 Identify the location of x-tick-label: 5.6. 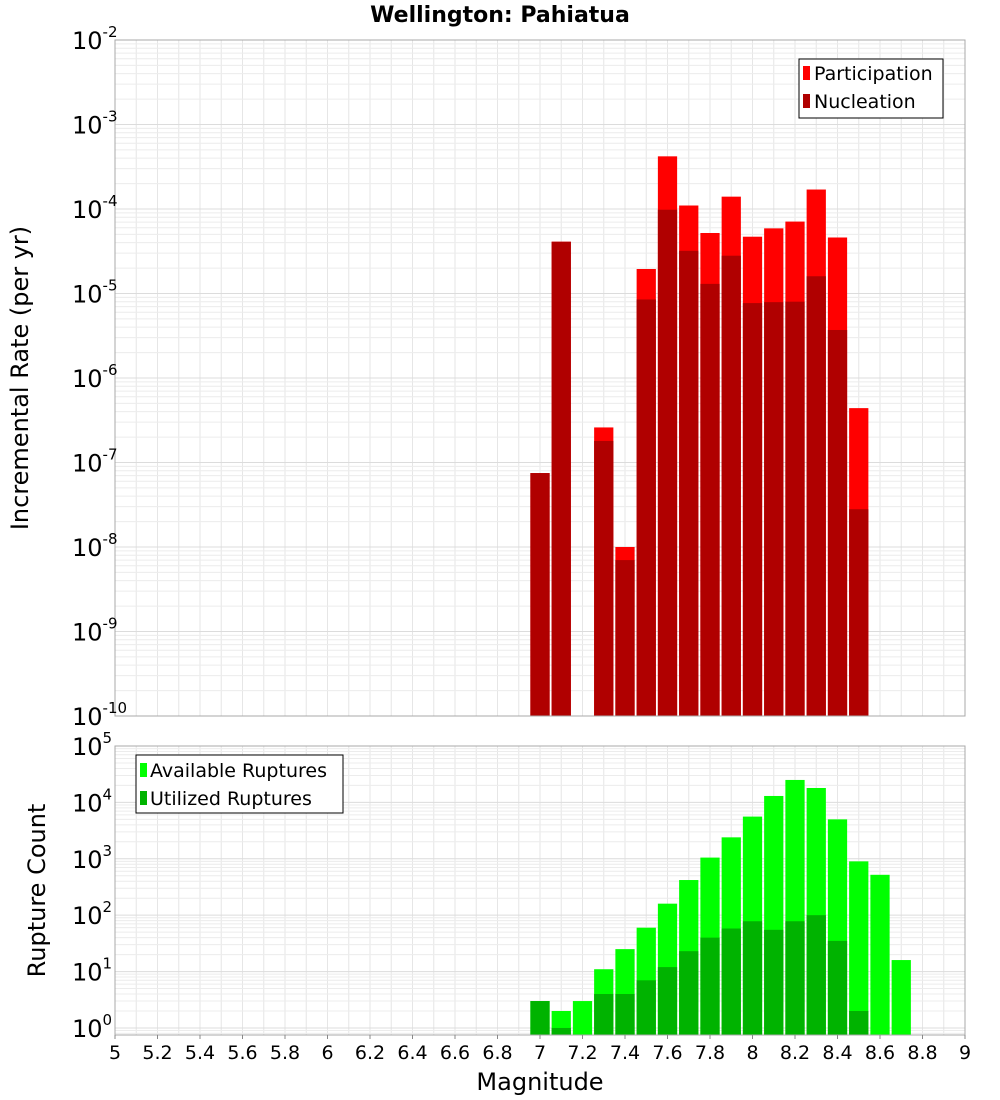
(242, 1053).